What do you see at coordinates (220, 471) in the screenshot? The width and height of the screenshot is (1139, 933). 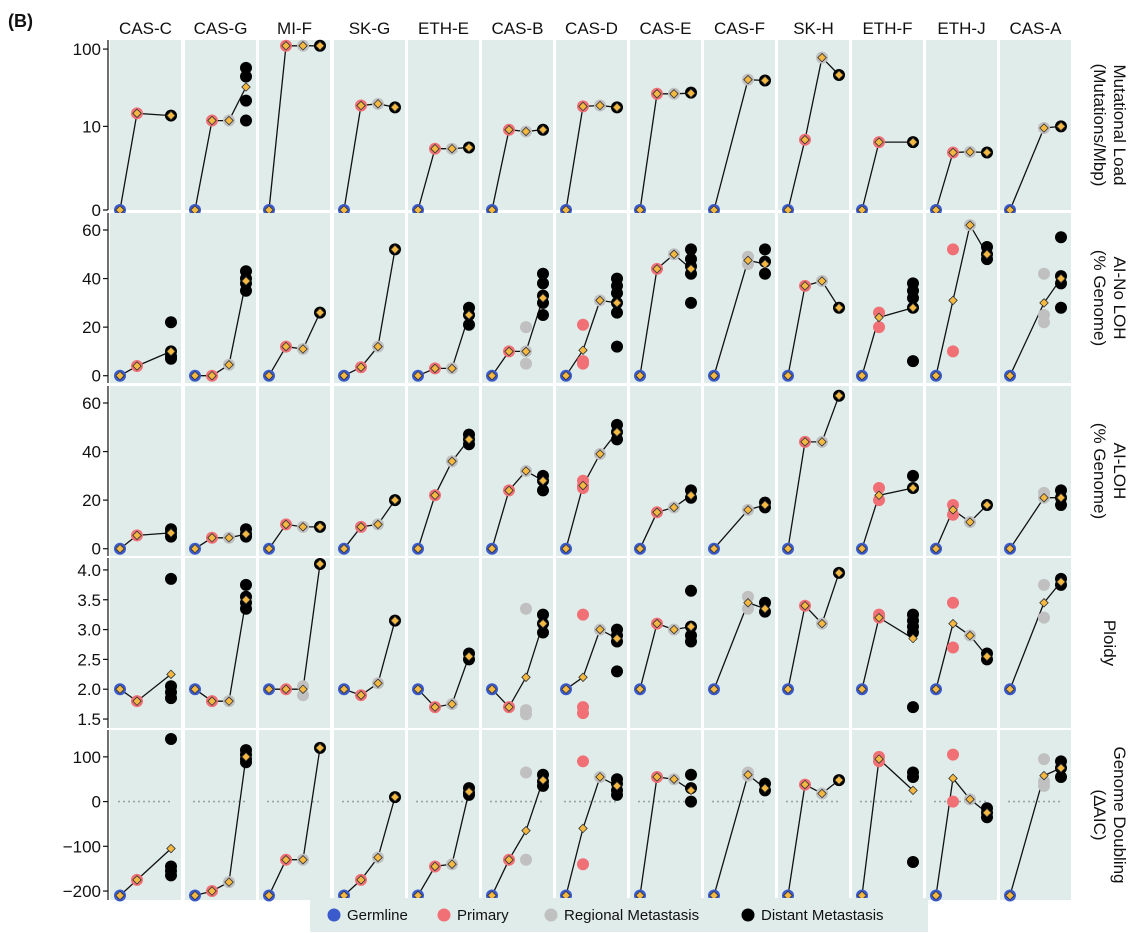 I see `panel-ailoh-cas-g` at bounding box center [220, 471].